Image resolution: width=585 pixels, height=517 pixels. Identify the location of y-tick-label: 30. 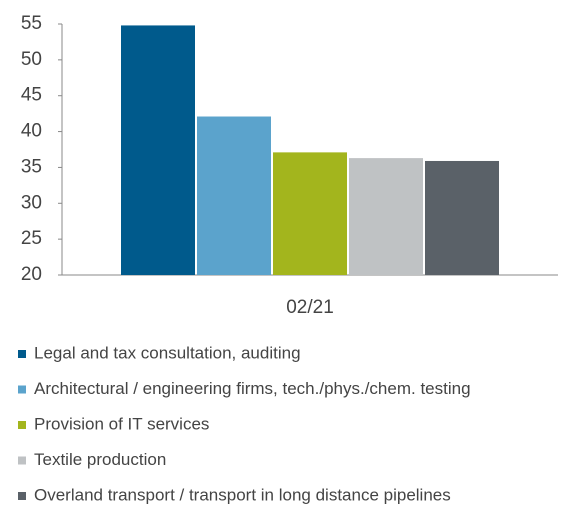
(31, 202).